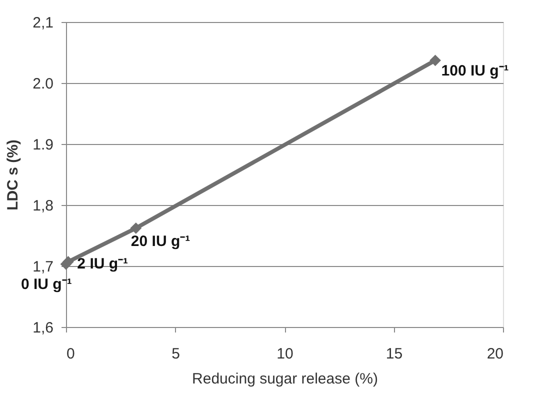 This screenshot has height=403, width=559. What do you see at coordinates (160, 241) in the screenshot?
I see `annotation: 20 IU g⁻¹` at bounding box center [160, 241].